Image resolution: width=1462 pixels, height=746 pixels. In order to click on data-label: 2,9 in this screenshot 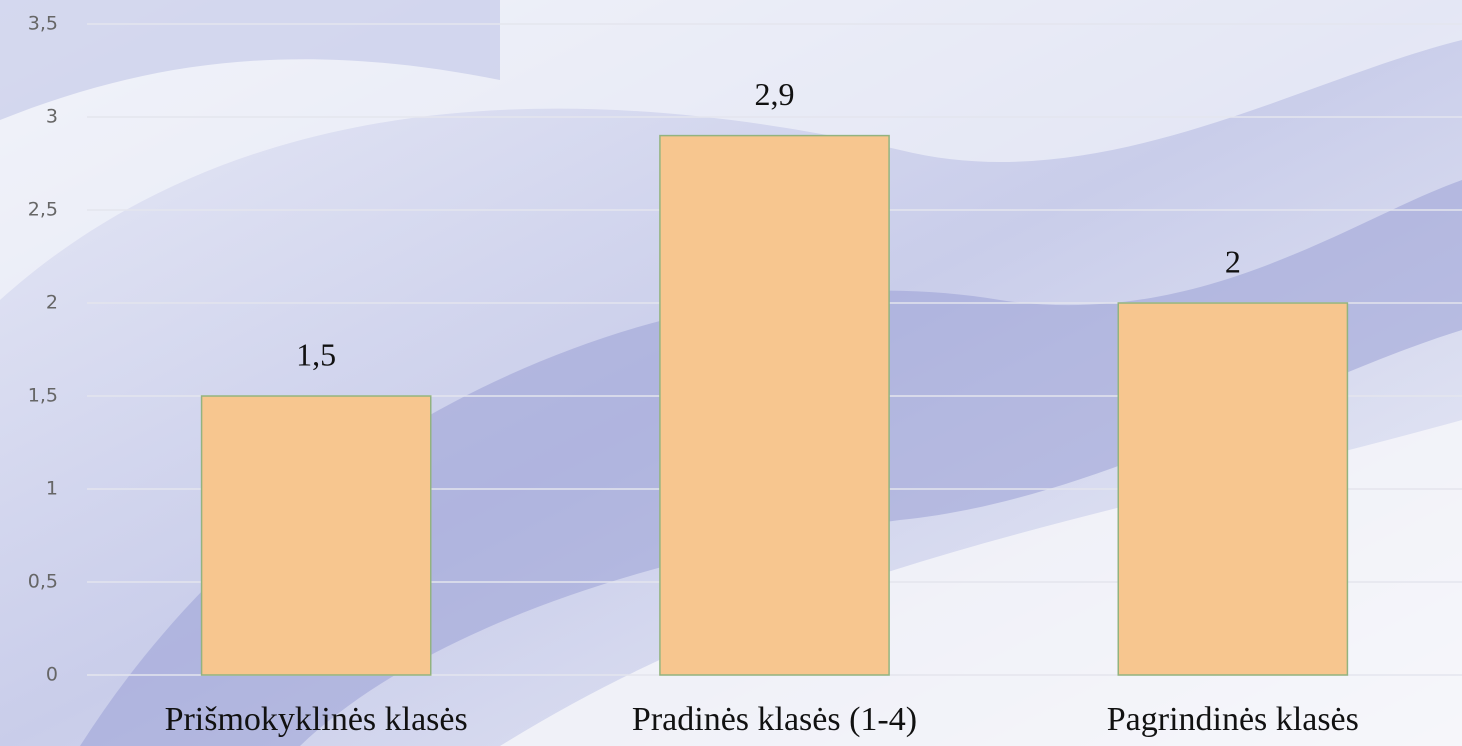, I will do `click(775, 94)`.